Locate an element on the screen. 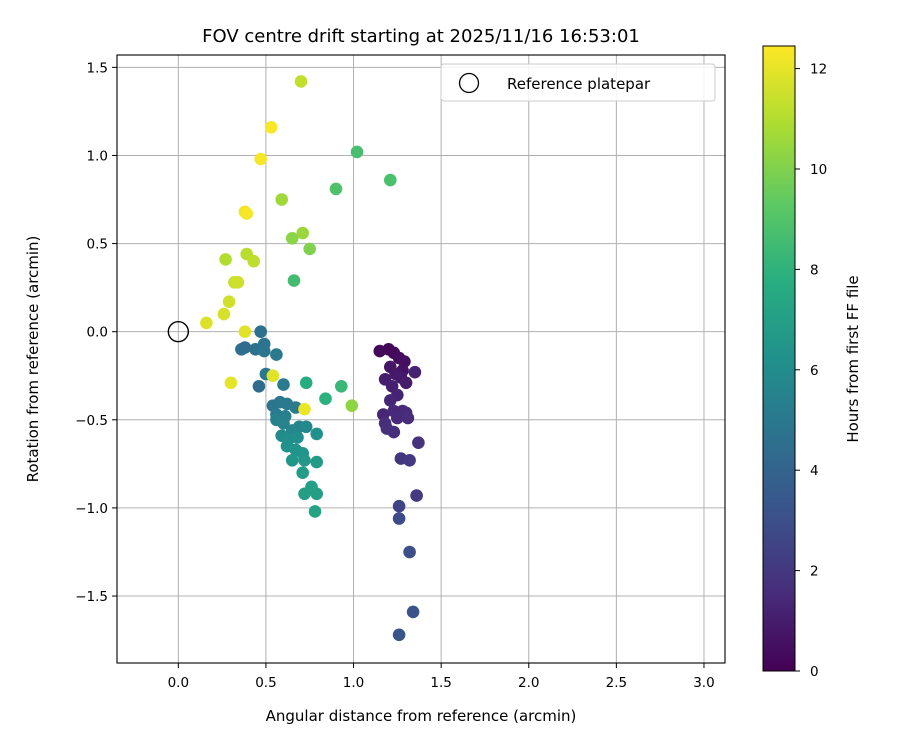 The image size is (900, 750). y-axis-label: Rotation from reference (arcmin) is located at coordinates (33, 359).